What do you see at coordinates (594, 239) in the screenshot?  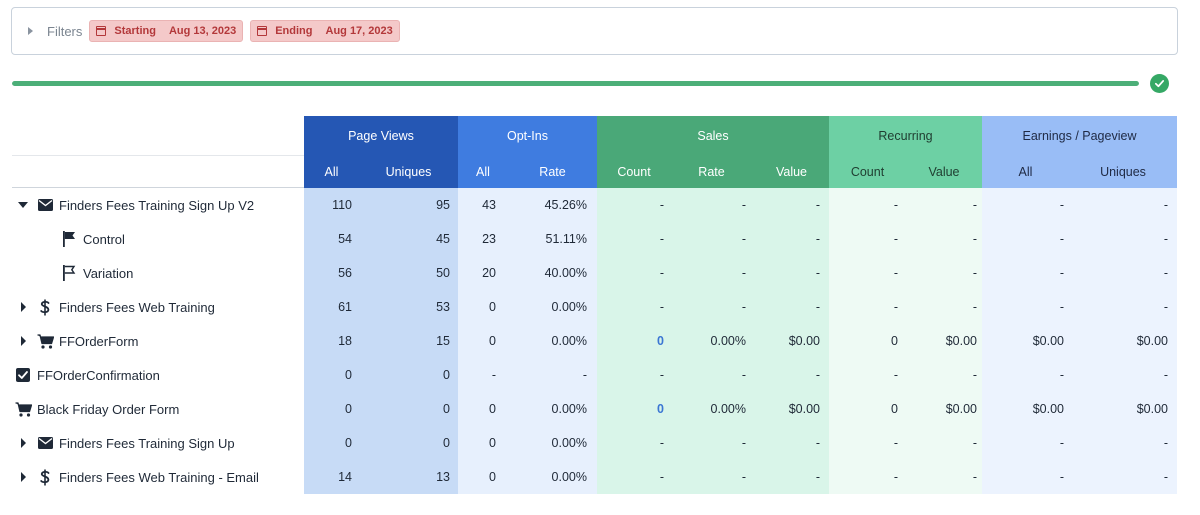 I see `table-row-1: Control 54 45 23 51.11% - - - - - - -` at bounding box center [594, 239].